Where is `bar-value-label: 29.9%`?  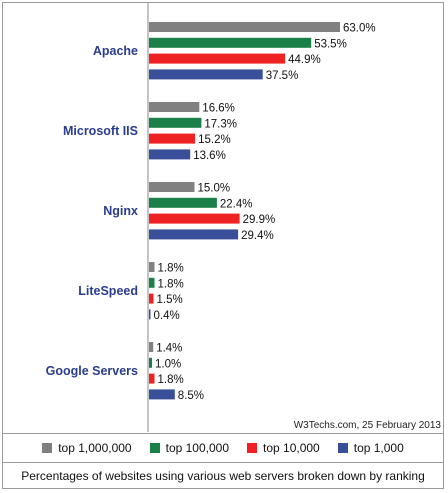
bar-value-label: 29.9% is located at coordinates (259, 220).